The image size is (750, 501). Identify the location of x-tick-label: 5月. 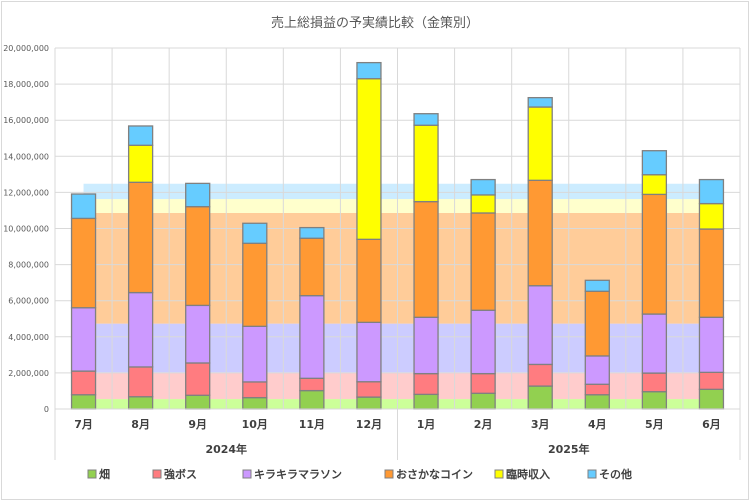
(654, 424).